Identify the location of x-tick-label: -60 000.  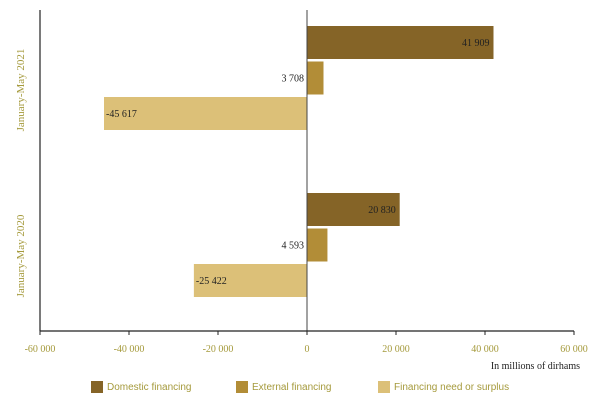
(40, 349).